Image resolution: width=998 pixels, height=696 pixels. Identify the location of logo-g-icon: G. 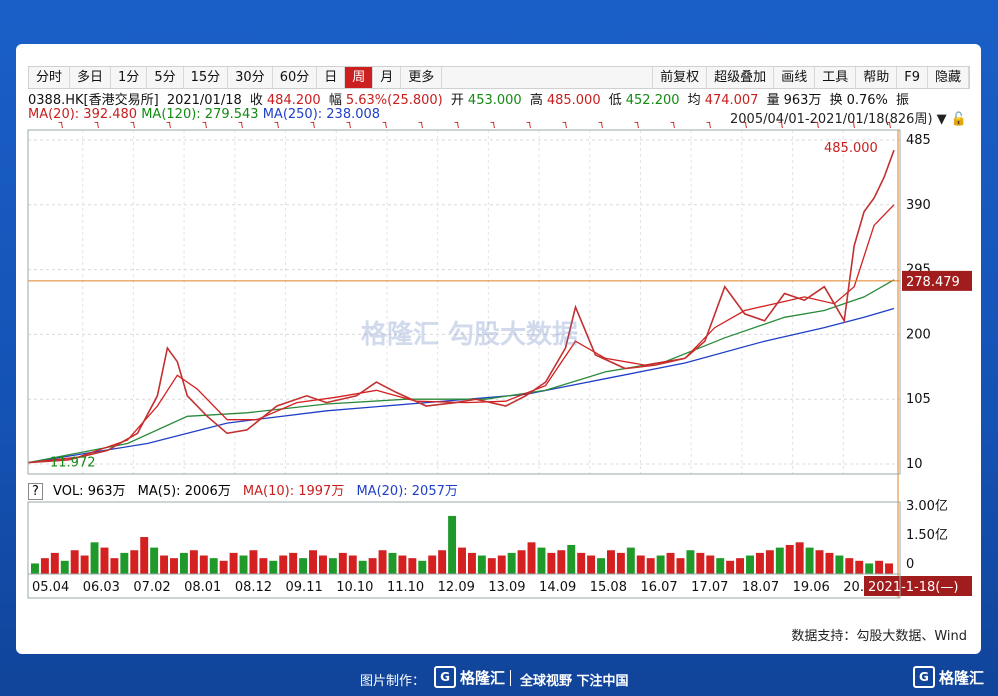
(445, 677).